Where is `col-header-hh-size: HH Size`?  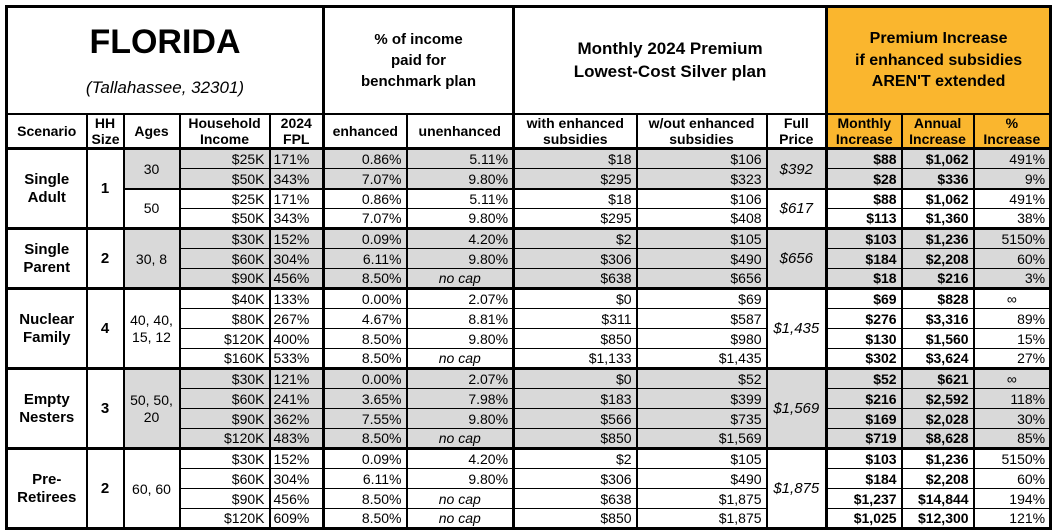 col-header-hh-size: HH Size is located at coordinates (104, 131).